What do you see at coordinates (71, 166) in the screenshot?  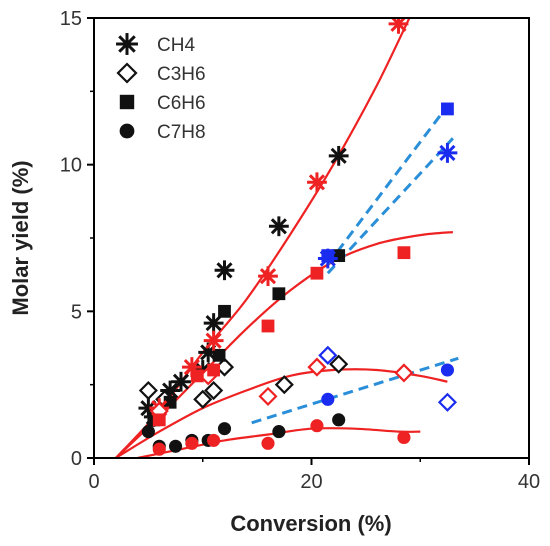 I see `y-tick-label-10: 10` at bounding box center [71, 166].